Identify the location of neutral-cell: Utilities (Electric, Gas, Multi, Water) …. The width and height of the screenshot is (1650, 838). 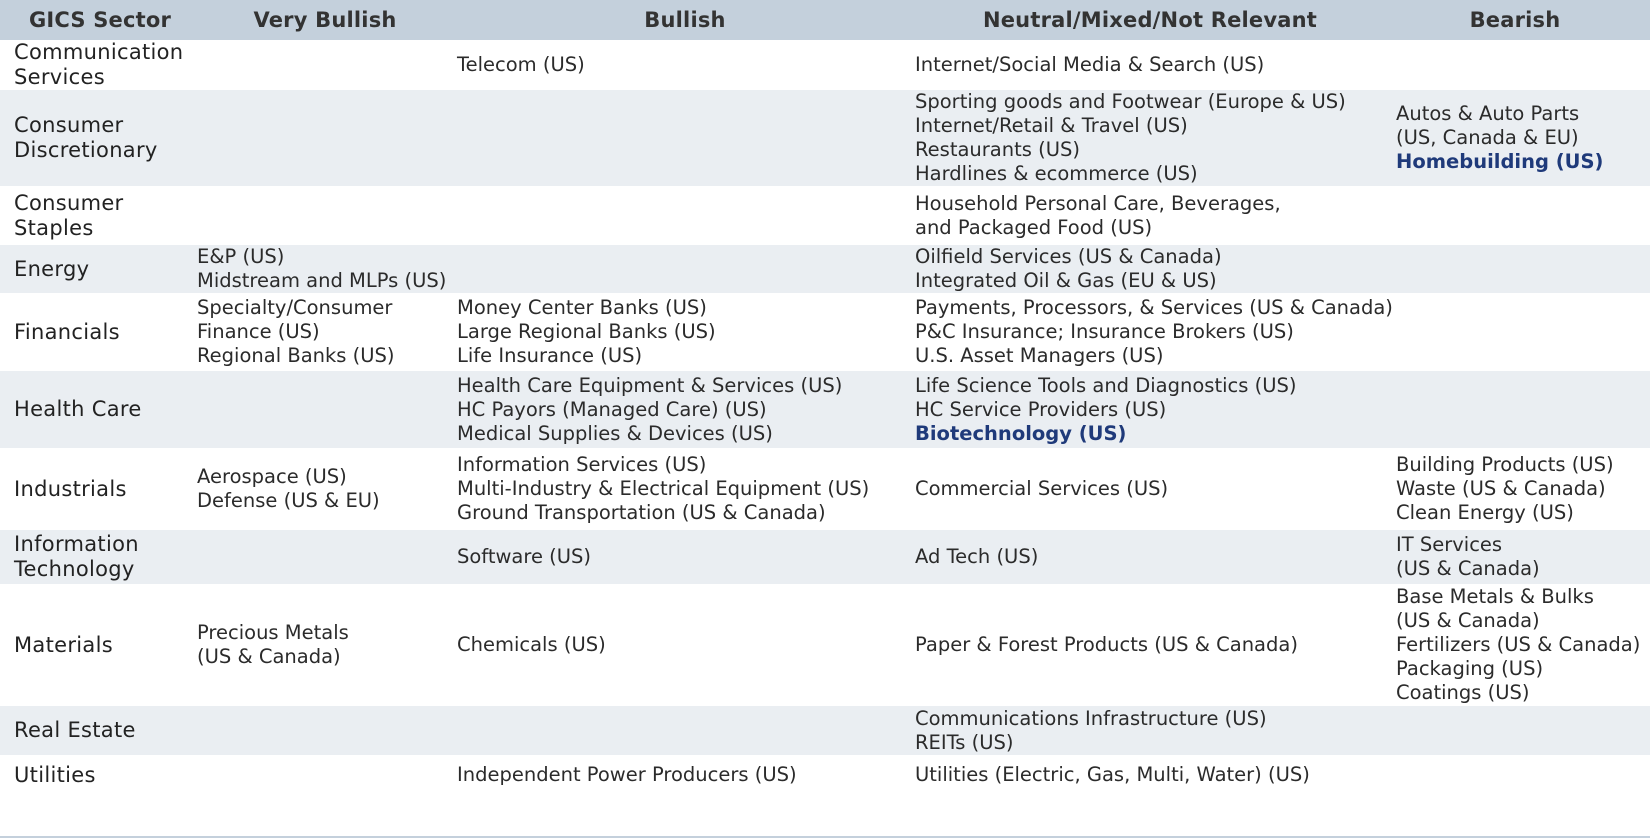
(1150, 775).